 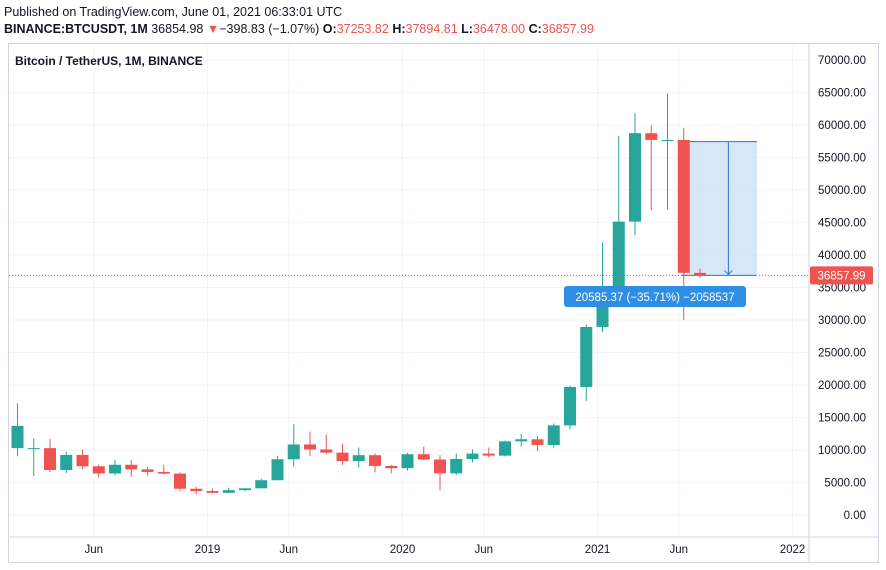 What do you see at coordinates (719, 208) in the screenshot?
I see `measure-area` at bounding box center [719, 208].